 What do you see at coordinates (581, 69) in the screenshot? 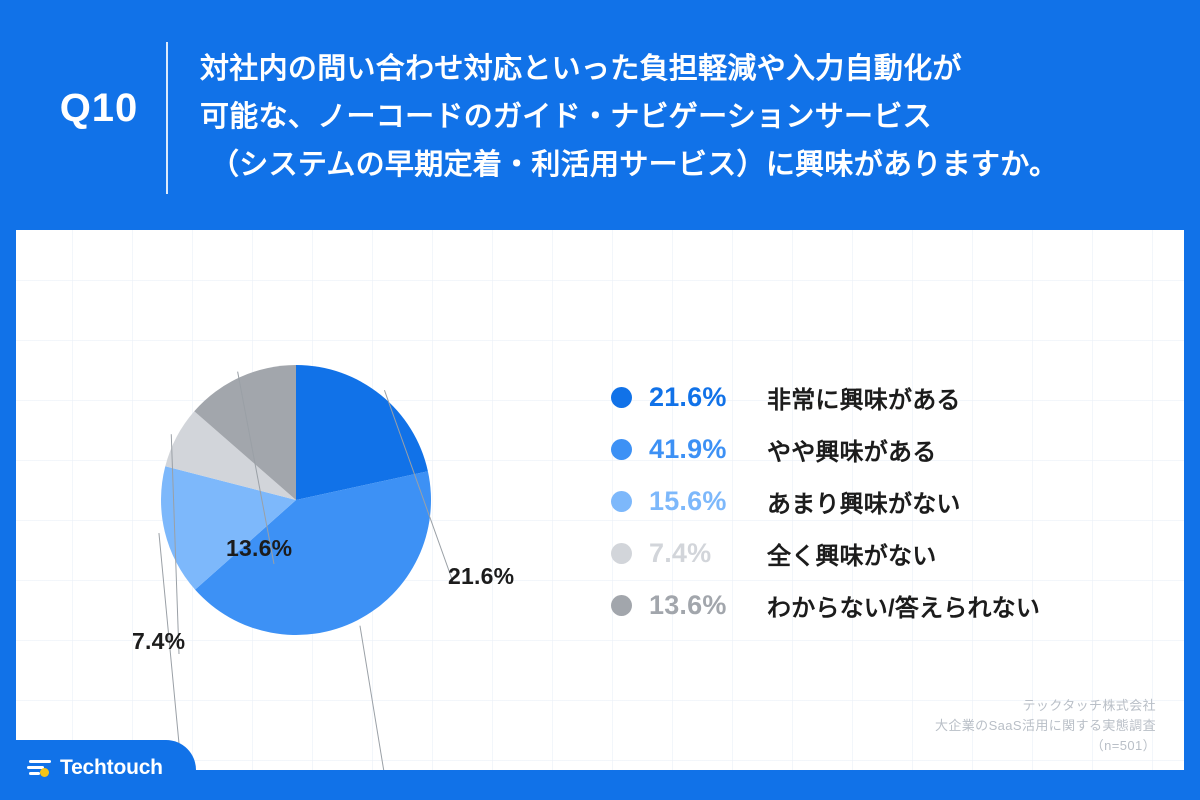
I see `question-line-1: 対社内の問い合わせ対応といった負担軽減や入力自動化が` at bounding box center [581, 69].